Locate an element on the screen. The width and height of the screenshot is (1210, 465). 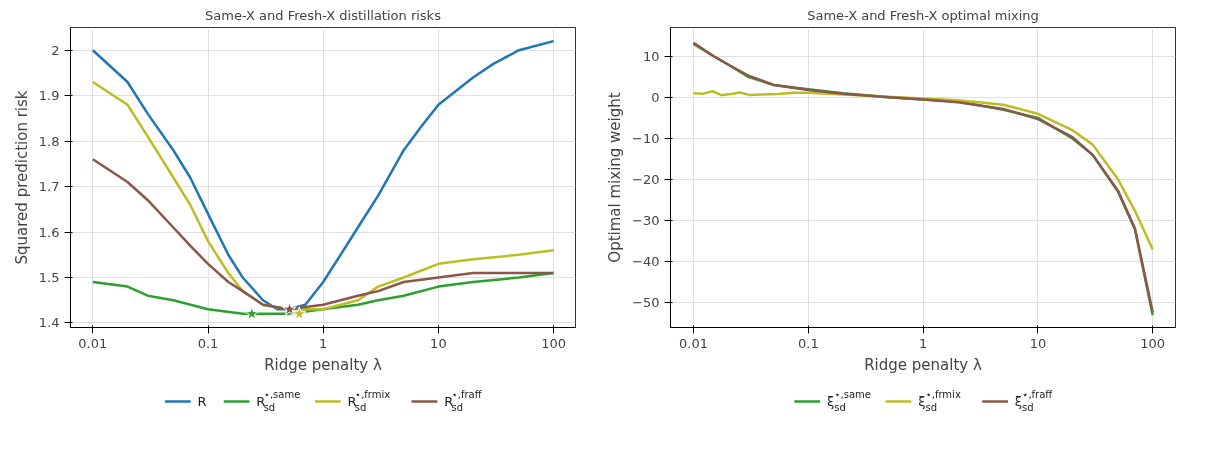
chart-title: Same-X and Fresh-X distillation risks is located at coordinates (323, 15).